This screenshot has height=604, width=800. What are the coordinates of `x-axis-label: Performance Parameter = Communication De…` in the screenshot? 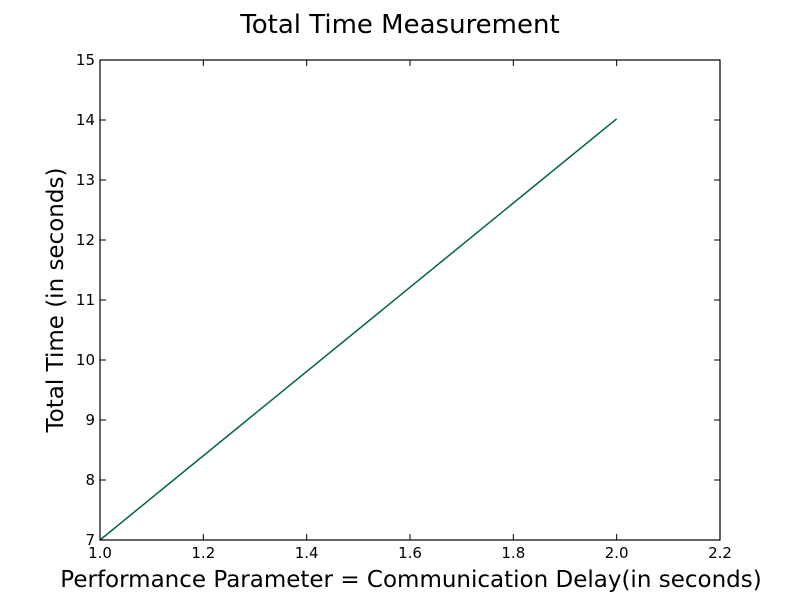 It's located at (410, 580).